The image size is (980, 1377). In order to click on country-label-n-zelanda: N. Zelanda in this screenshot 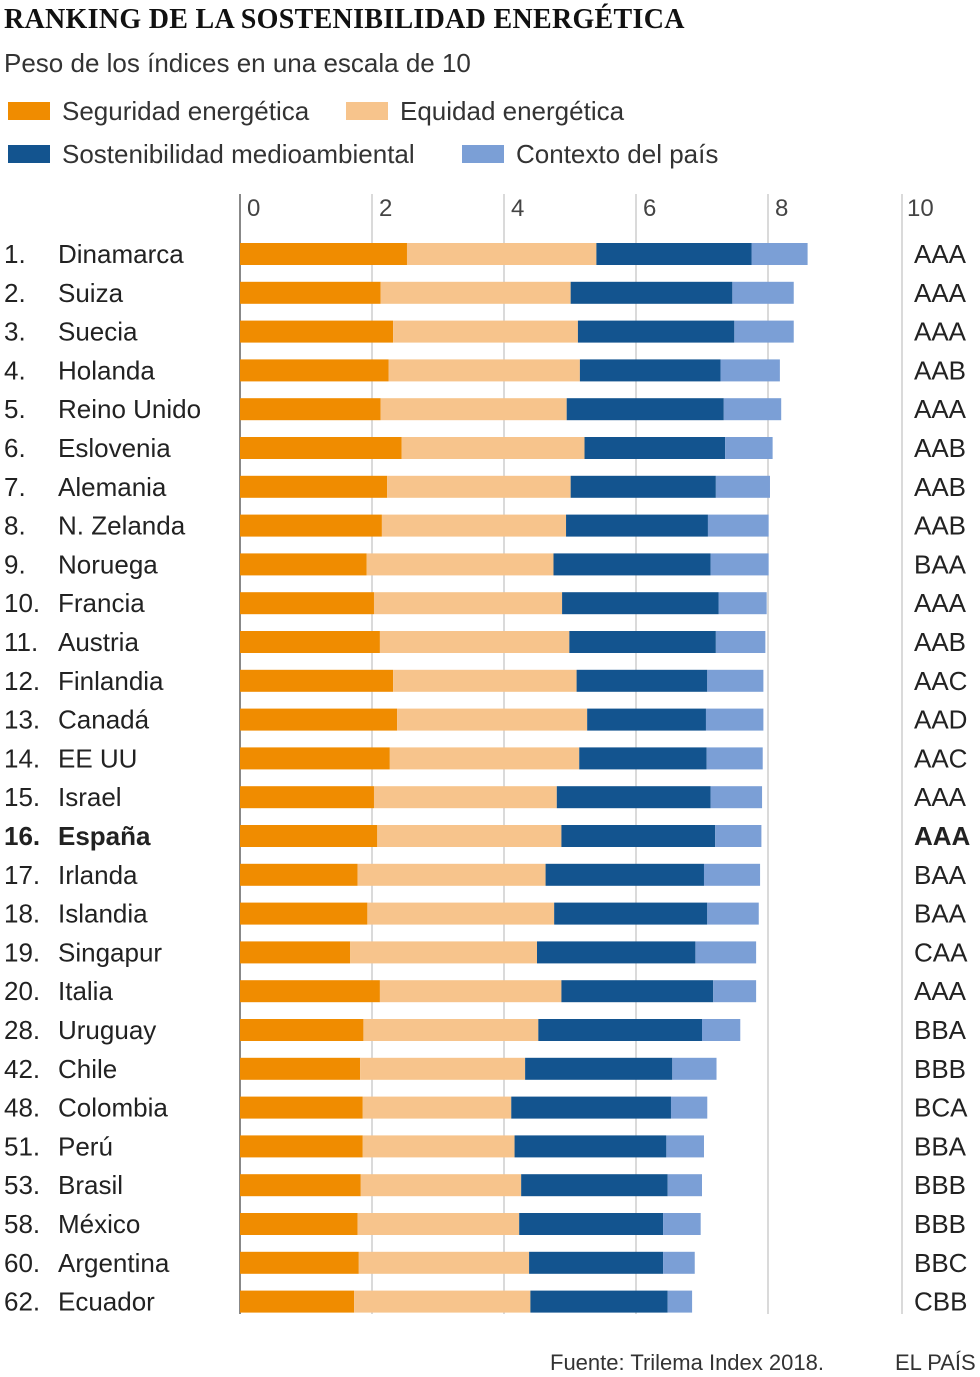, I will do `click(122, 526)`.